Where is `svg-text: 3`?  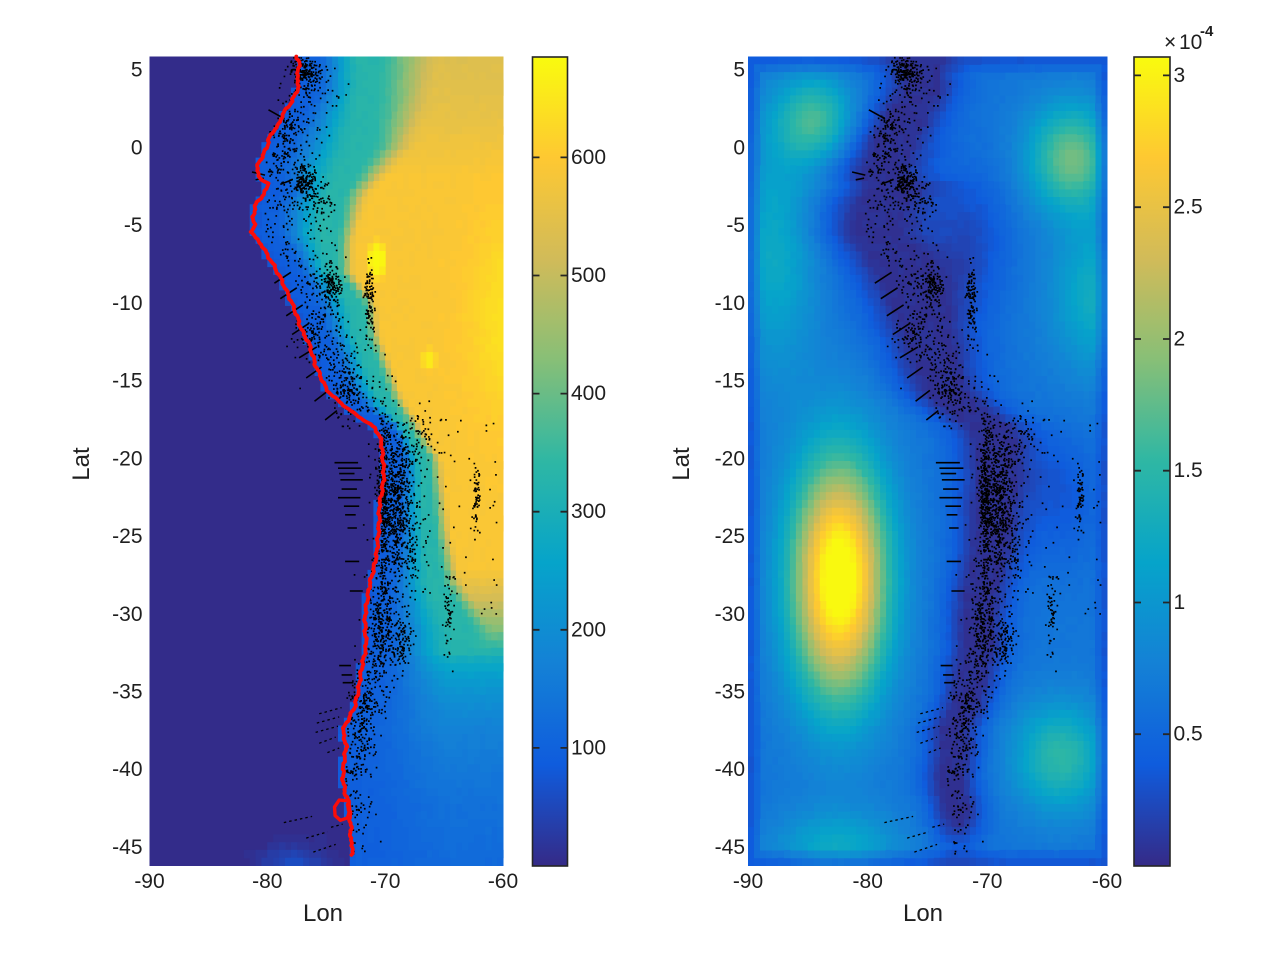
svg-text: 3 is located at coordinates (1180, 75).